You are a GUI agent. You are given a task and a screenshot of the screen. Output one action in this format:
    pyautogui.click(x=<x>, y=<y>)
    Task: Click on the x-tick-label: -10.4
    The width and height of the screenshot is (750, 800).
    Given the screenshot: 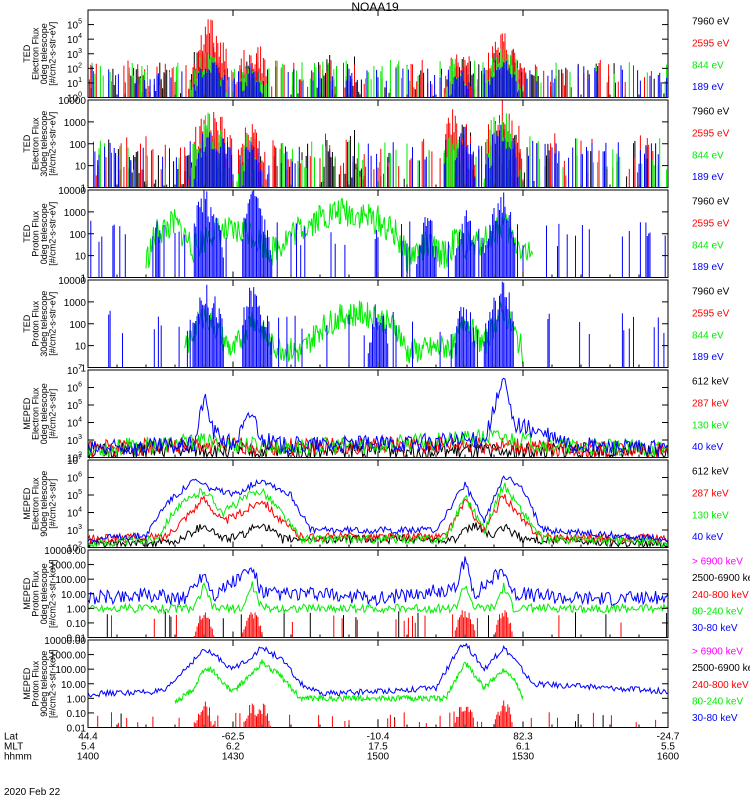 What is the action you would take?
    pyautogui.click(x=378, y=737)
    